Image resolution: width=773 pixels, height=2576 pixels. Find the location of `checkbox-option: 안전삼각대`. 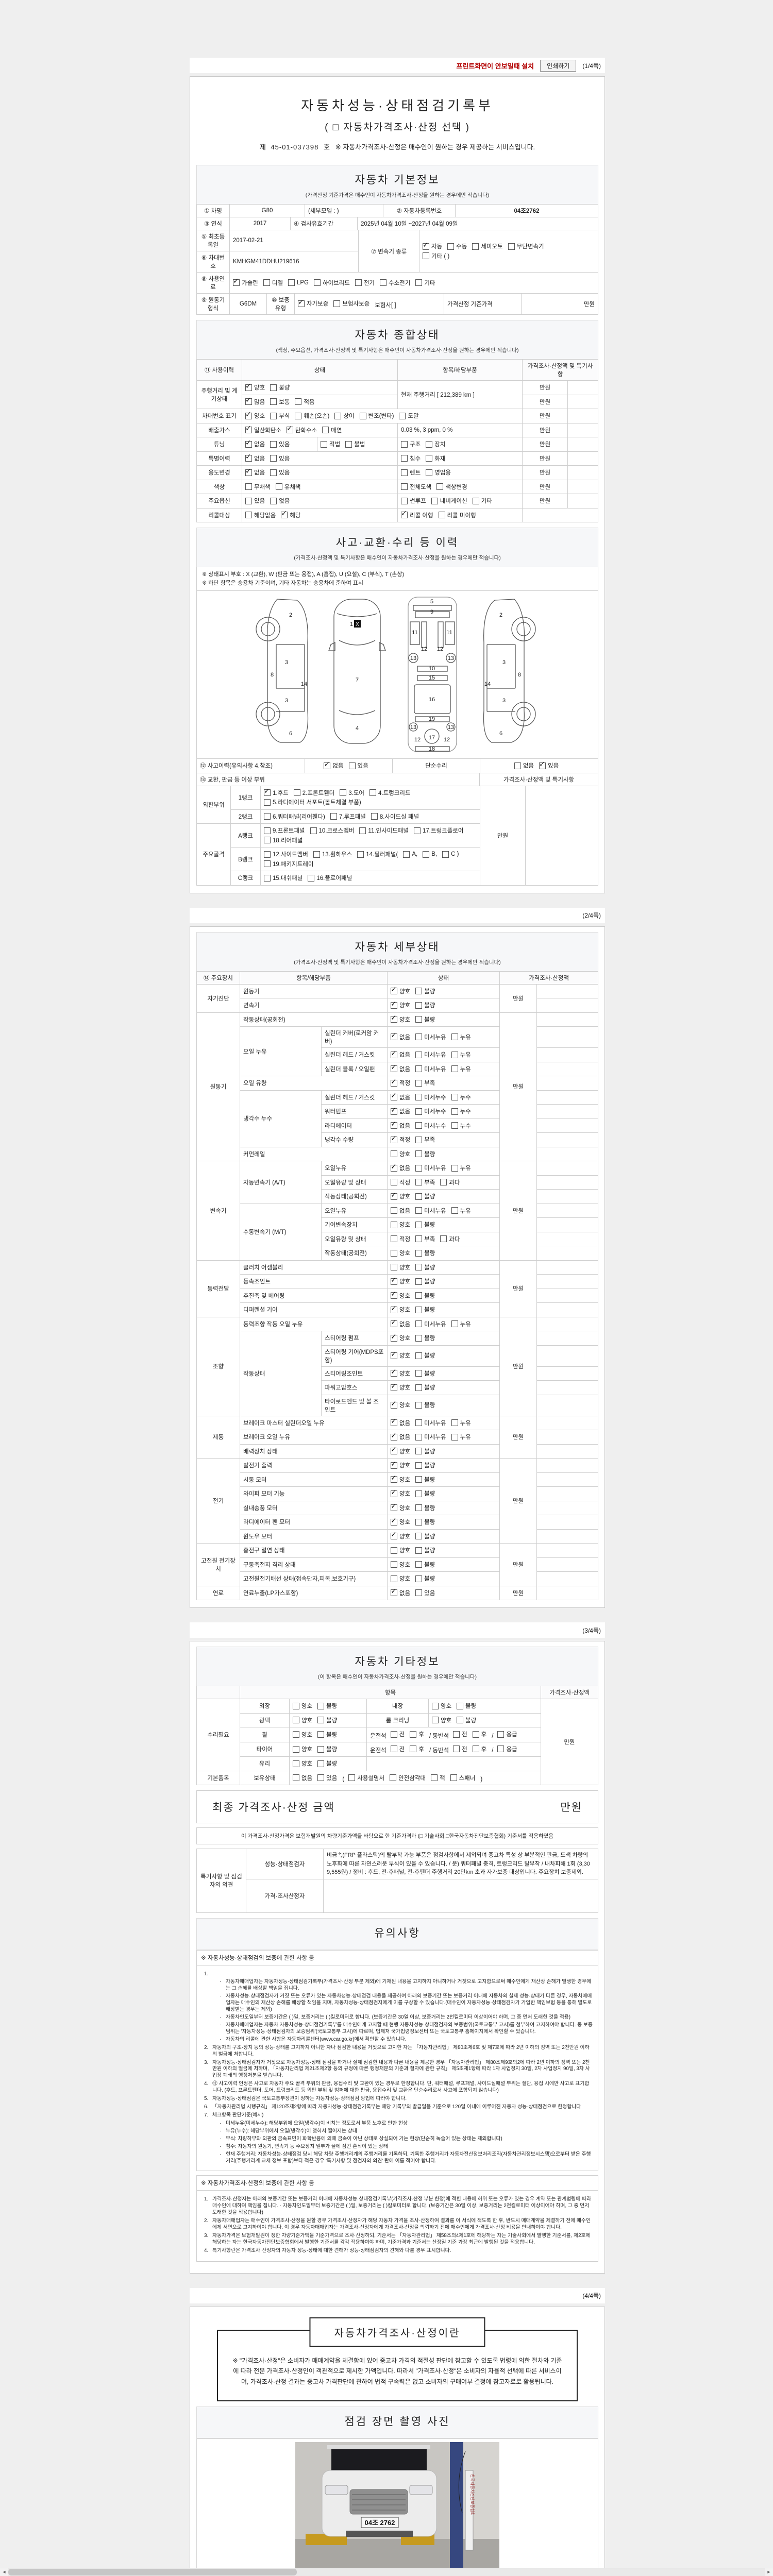

checkbox-option: 안전삼각대 is located at coordinates (408, 1778).